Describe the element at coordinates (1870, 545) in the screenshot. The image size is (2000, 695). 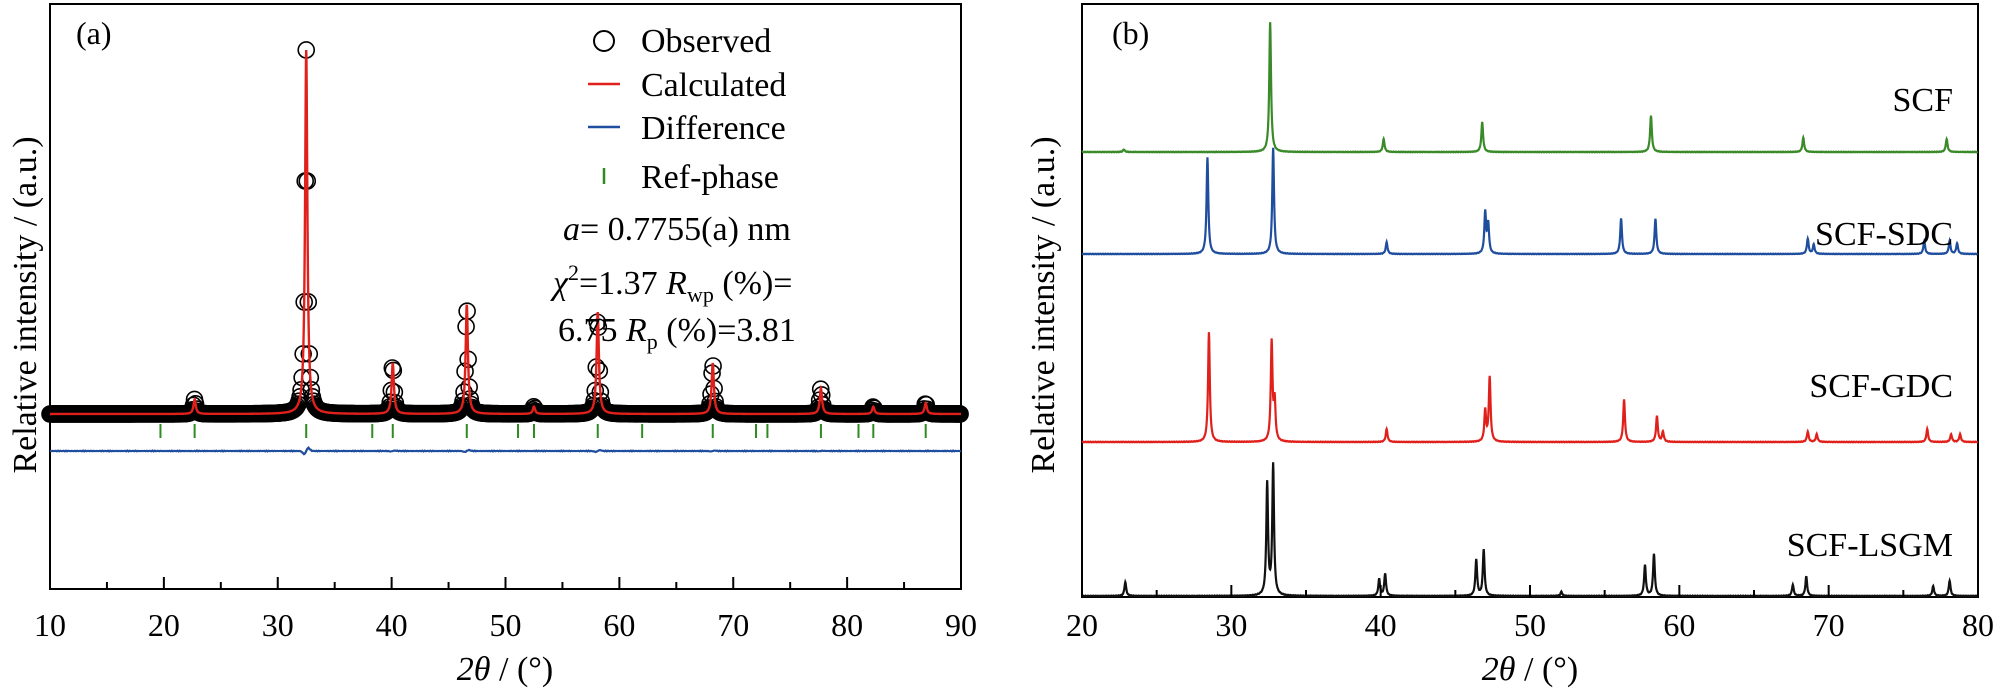
I see `series-label-scf-lsgm: SCF-LSGM` at that location.